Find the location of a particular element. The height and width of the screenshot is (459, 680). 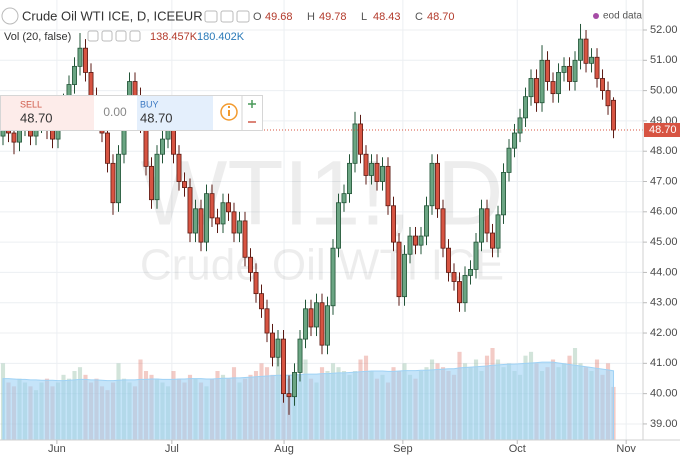

y-tick-label: 43.00 is located at coordinates (664, 303).